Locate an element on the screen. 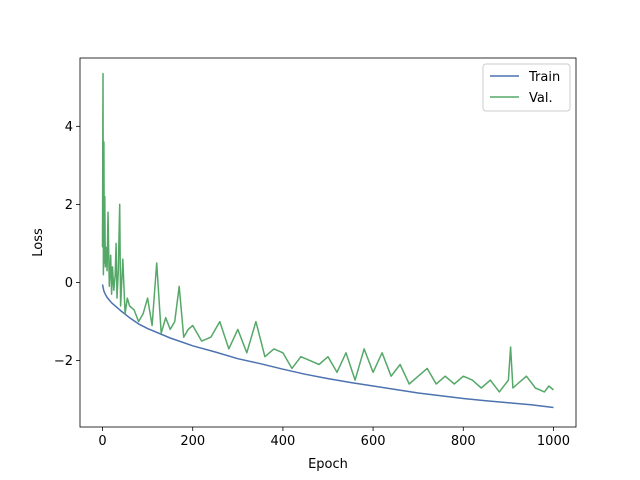 The image size is (640, 480). x-tick-label: 800 is located at coordinates (463, 441).